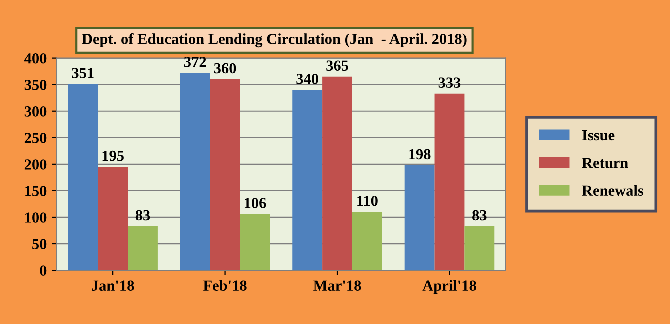 This screenshot has height=324, width=670. Describe the element at coordinates (83, 73) in the screenshot. I see `data-label: 351` at that location.